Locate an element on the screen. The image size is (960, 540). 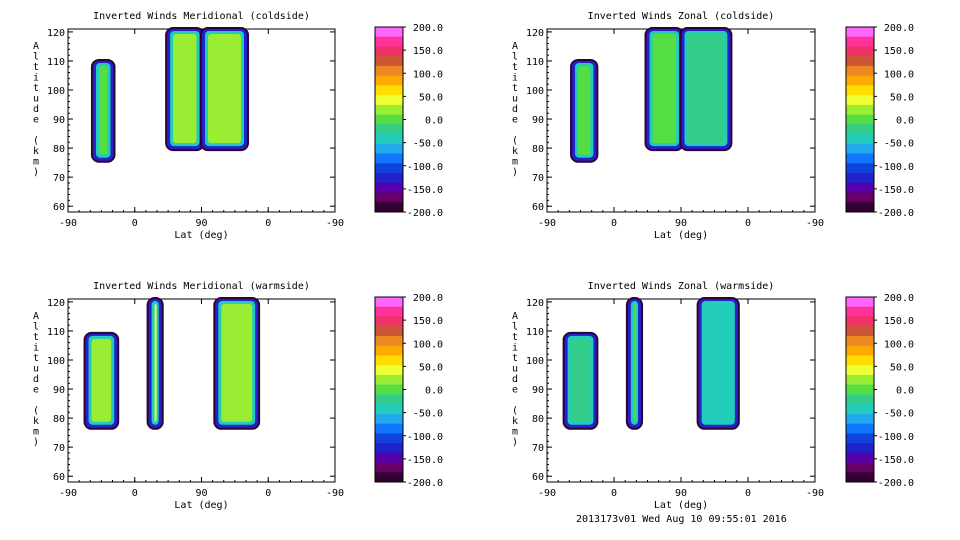
colorbar-tick-label: 200.0 is located at coordinates (428, 28).